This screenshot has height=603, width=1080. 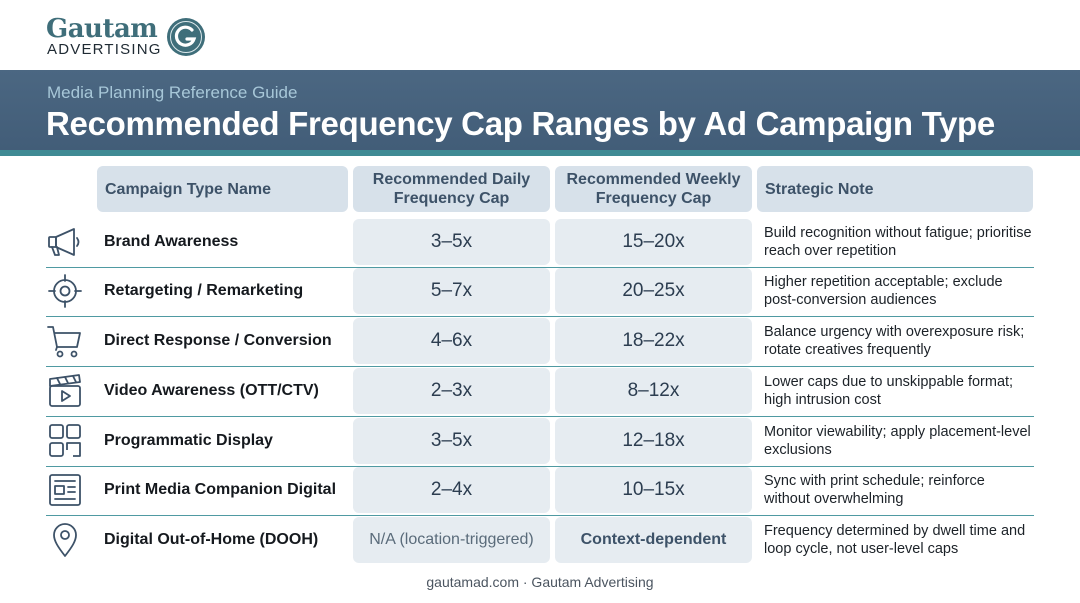 I want to click on logo-mark-icon, so click(x=186, y=37).